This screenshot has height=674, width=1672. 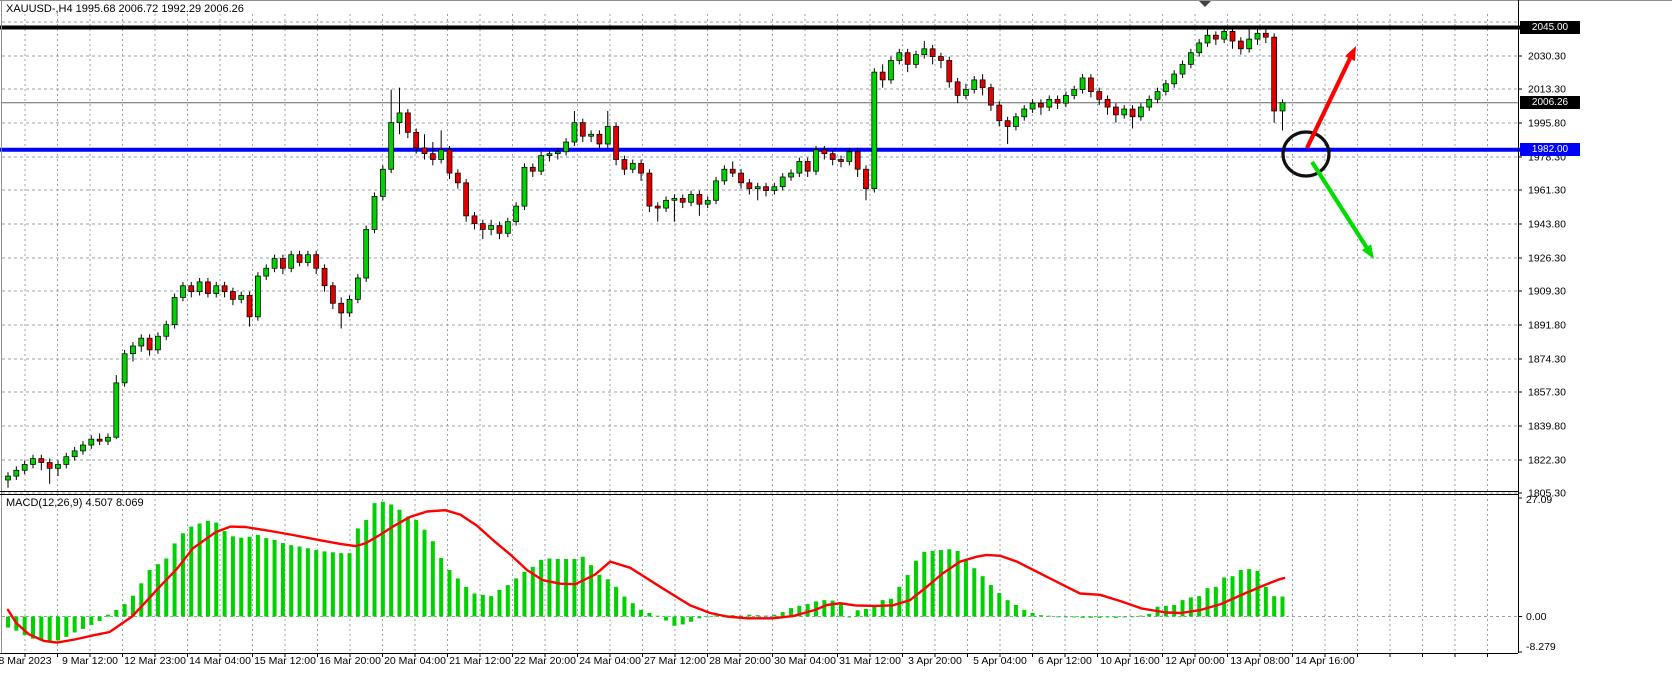 I want to click on price-tick-label: 1822.30, so click(x=1547, y=460).